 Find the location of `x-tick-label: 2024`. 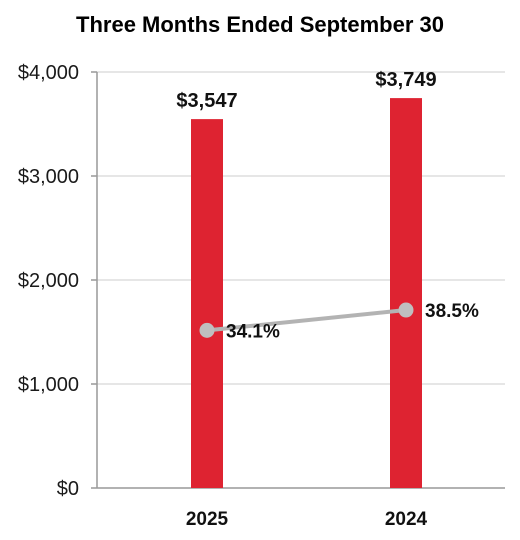

x-tick-label: 2024 is located at coordinates (406, 519).